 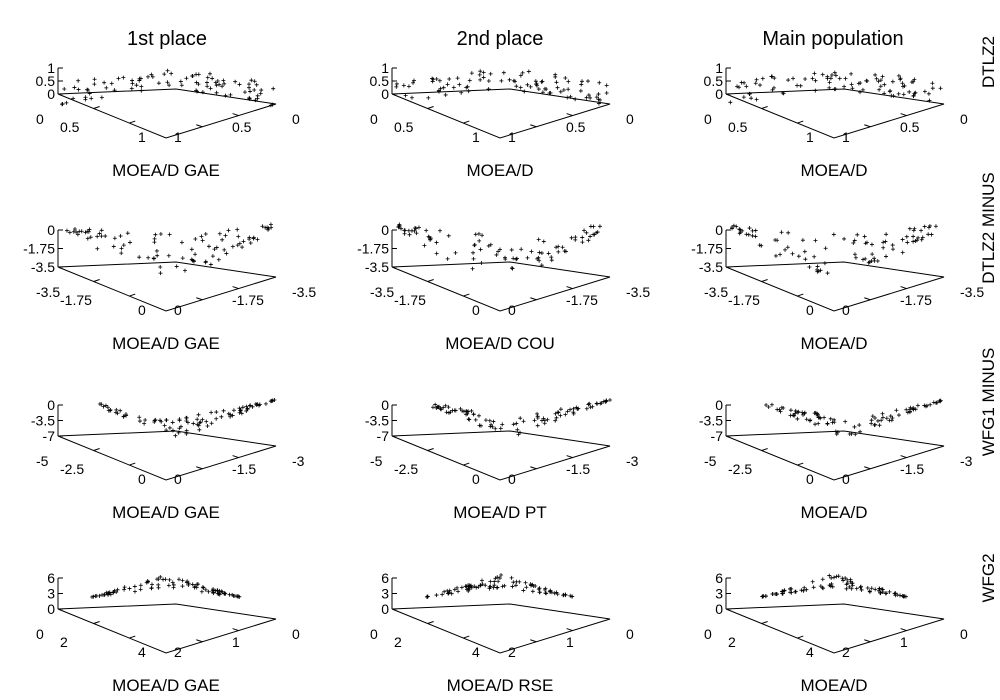 I want to click on x-tick-label: -3.5, so click(x=382, y=292).